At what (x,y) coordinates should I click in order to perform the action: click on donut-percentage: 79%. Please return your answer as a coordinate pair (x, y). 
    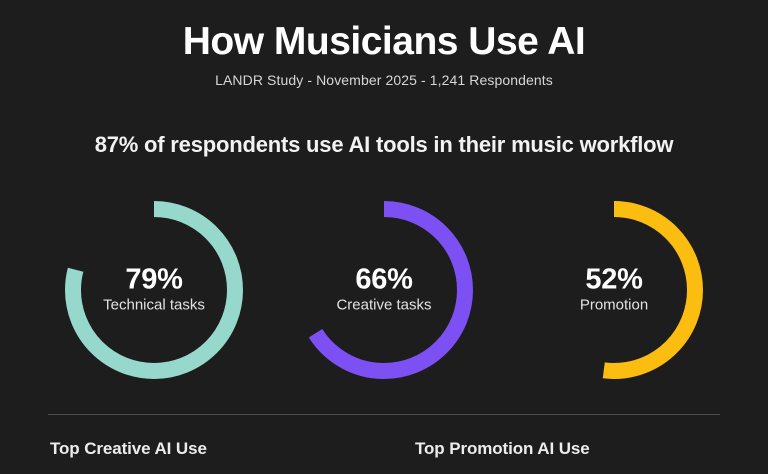
    Looking at the image, I should click on (154, 279).